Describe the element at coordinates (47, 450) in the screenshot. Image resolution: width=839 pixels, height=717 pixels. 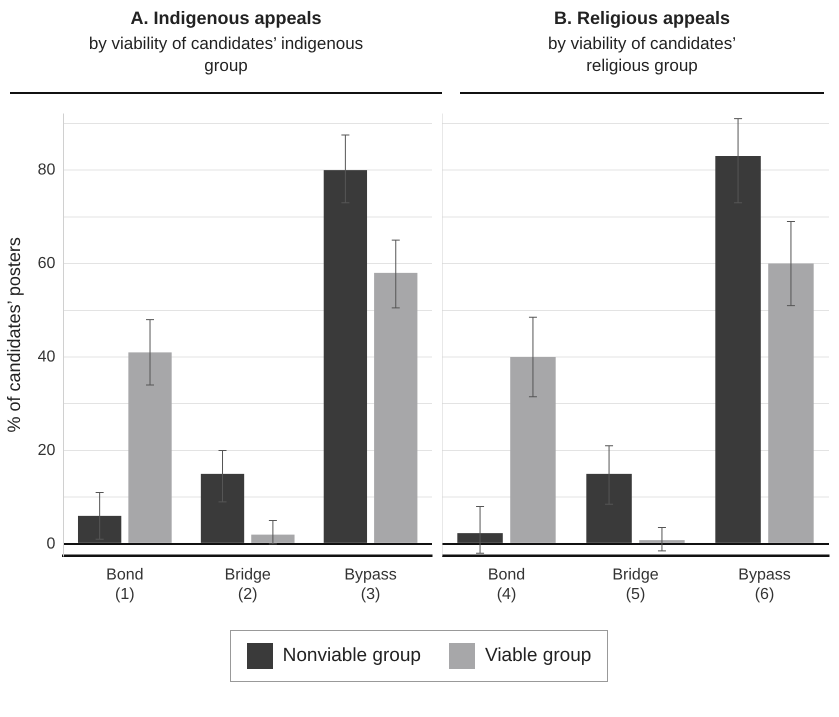
I see `y-tick-label: 20` at that location.